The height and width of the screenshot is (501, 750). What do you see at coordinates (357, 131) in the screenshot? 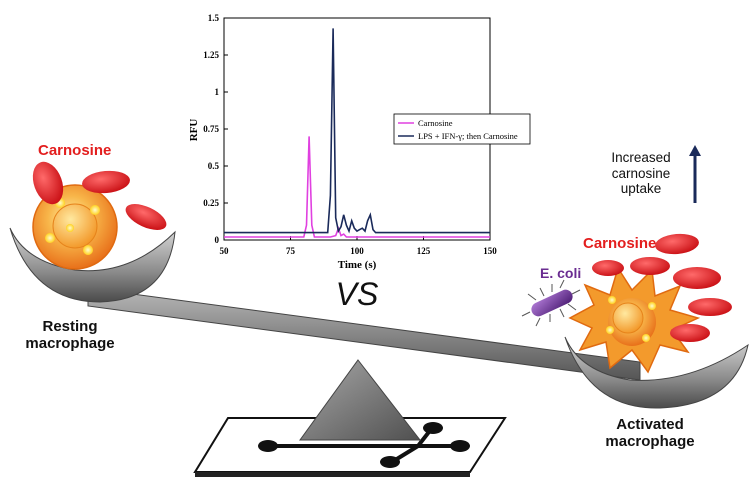
I see `series-line-lps` at bounding box center [357, 131].